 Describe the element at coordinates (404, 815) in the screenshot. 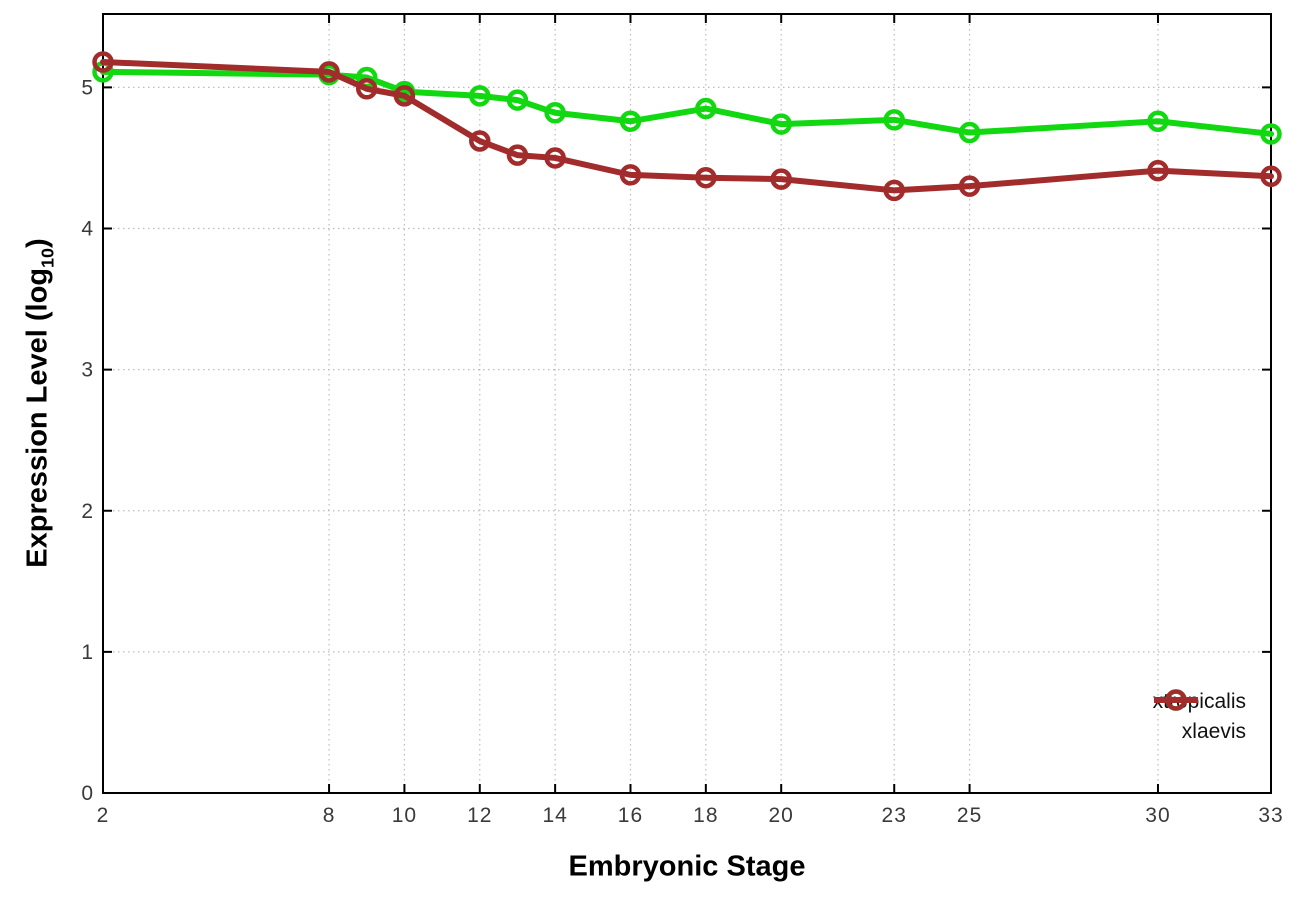

I see `x-tick-label: 10` at that location.